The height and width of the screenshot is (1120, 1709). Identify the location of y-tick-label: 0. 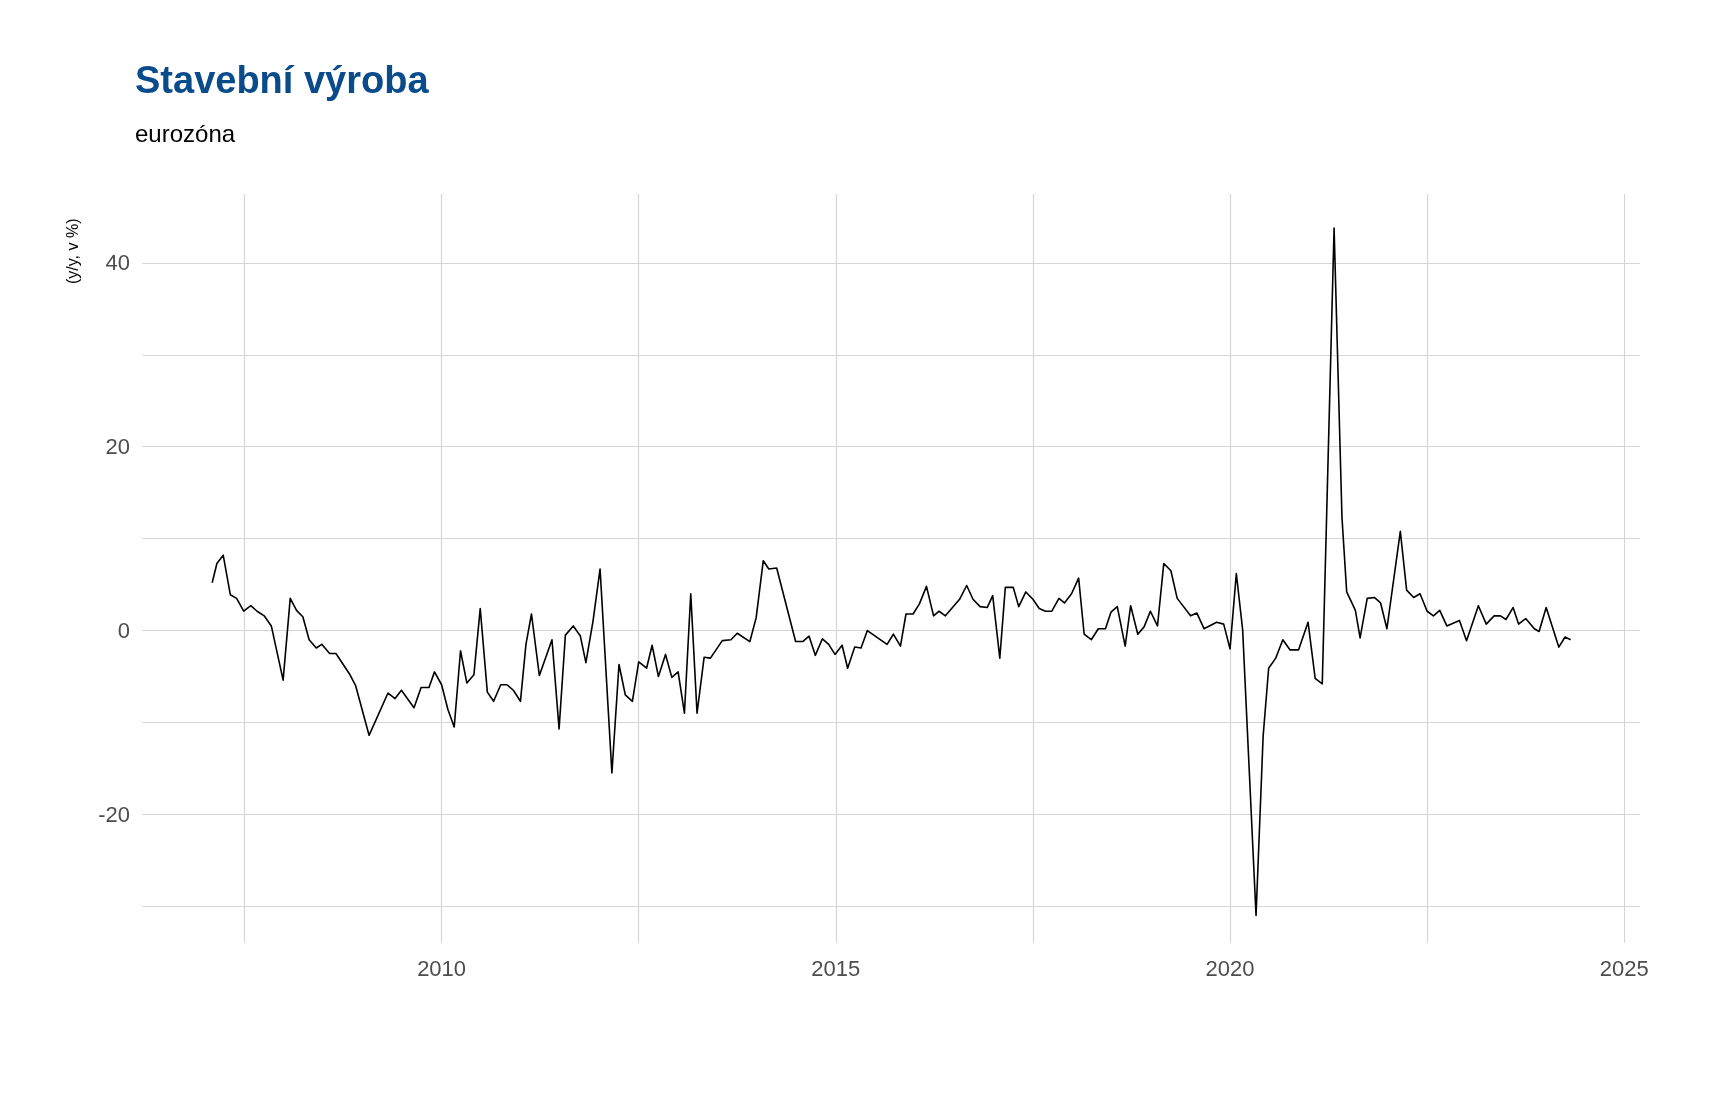
(123, 631).